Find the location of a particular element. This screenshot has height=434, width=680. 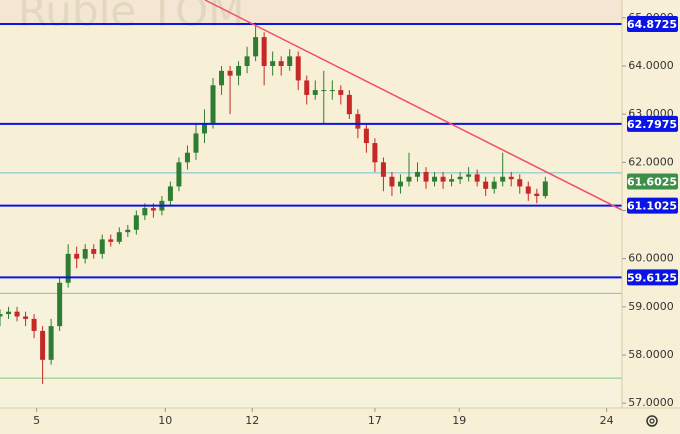

y-tick-label: 58.0000 is located at coordinates (651, 354).